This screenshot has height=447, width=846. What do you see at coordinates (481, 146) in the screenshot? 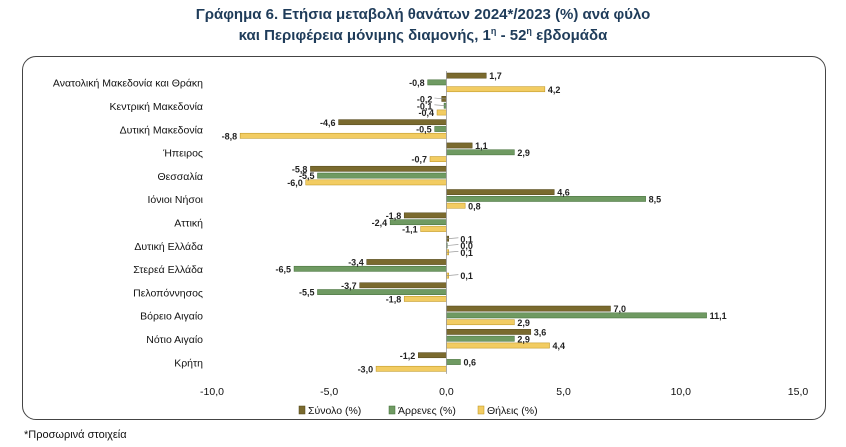
I see `value-label: 1,1` at bounding box center [481, 146].